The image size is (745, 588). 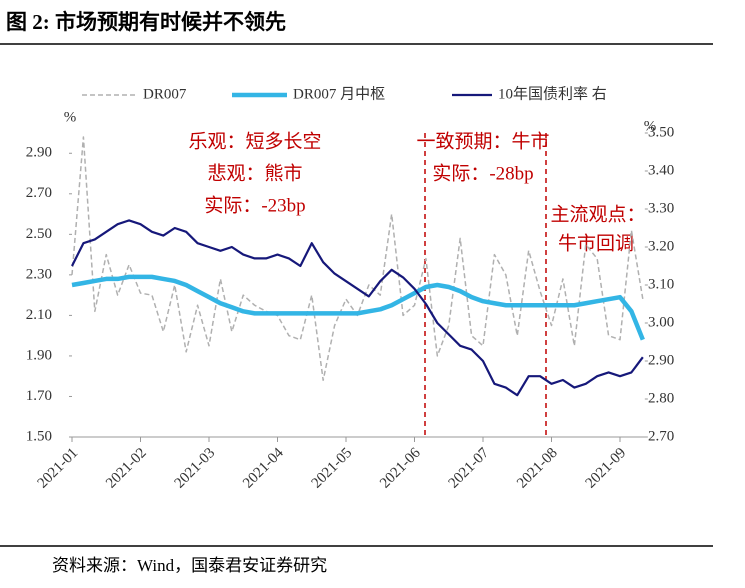 I want to click on y2-tick-label: 3.30, so click(x=661, y=208).